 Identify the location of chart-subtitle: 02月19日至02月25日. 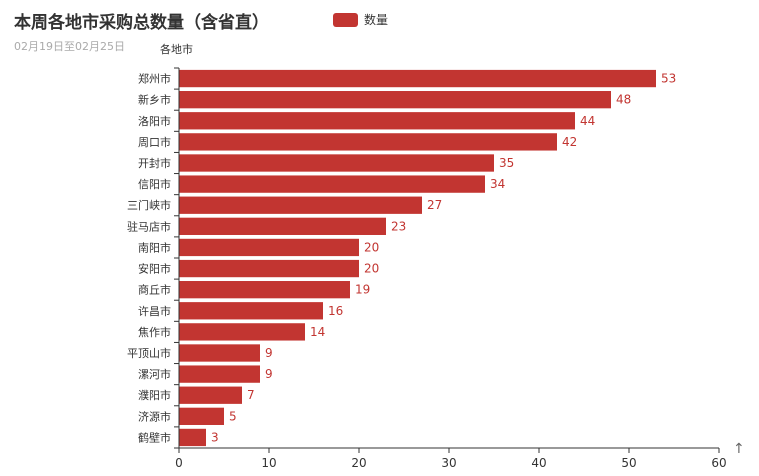
(69, 46).